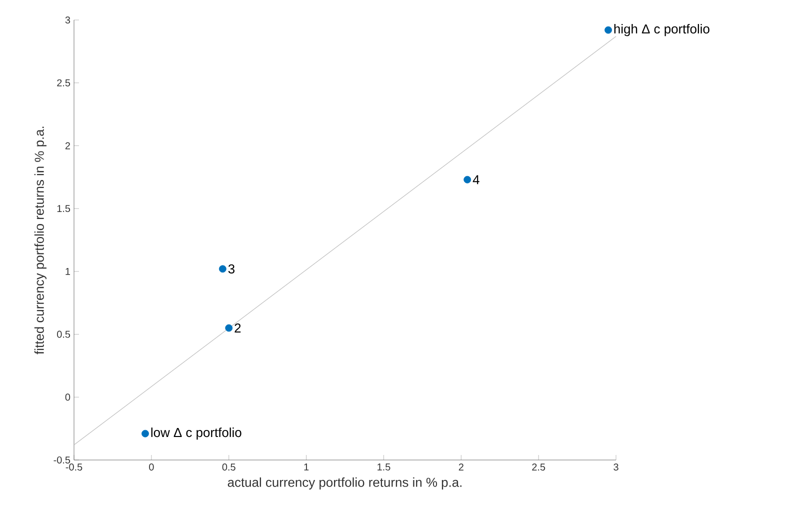  I want to click on x-tick-label: 0.5, so click(229, 467).